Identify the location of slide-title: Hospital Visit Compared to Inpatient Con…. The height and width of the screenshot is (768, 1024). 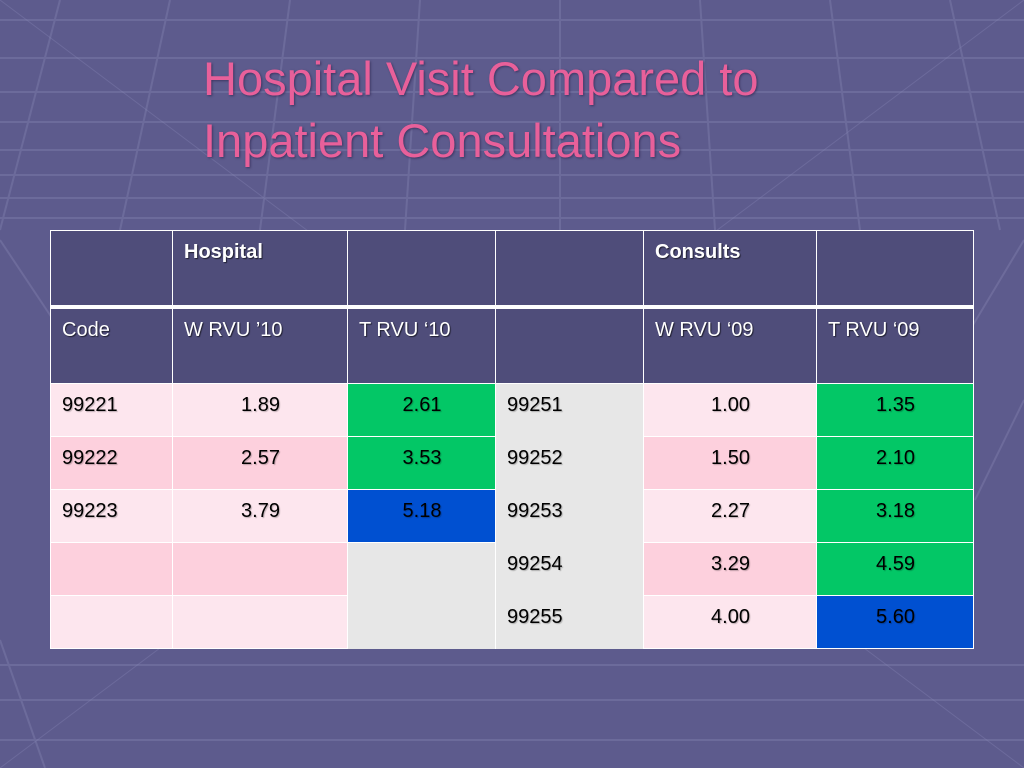
(593, 110).